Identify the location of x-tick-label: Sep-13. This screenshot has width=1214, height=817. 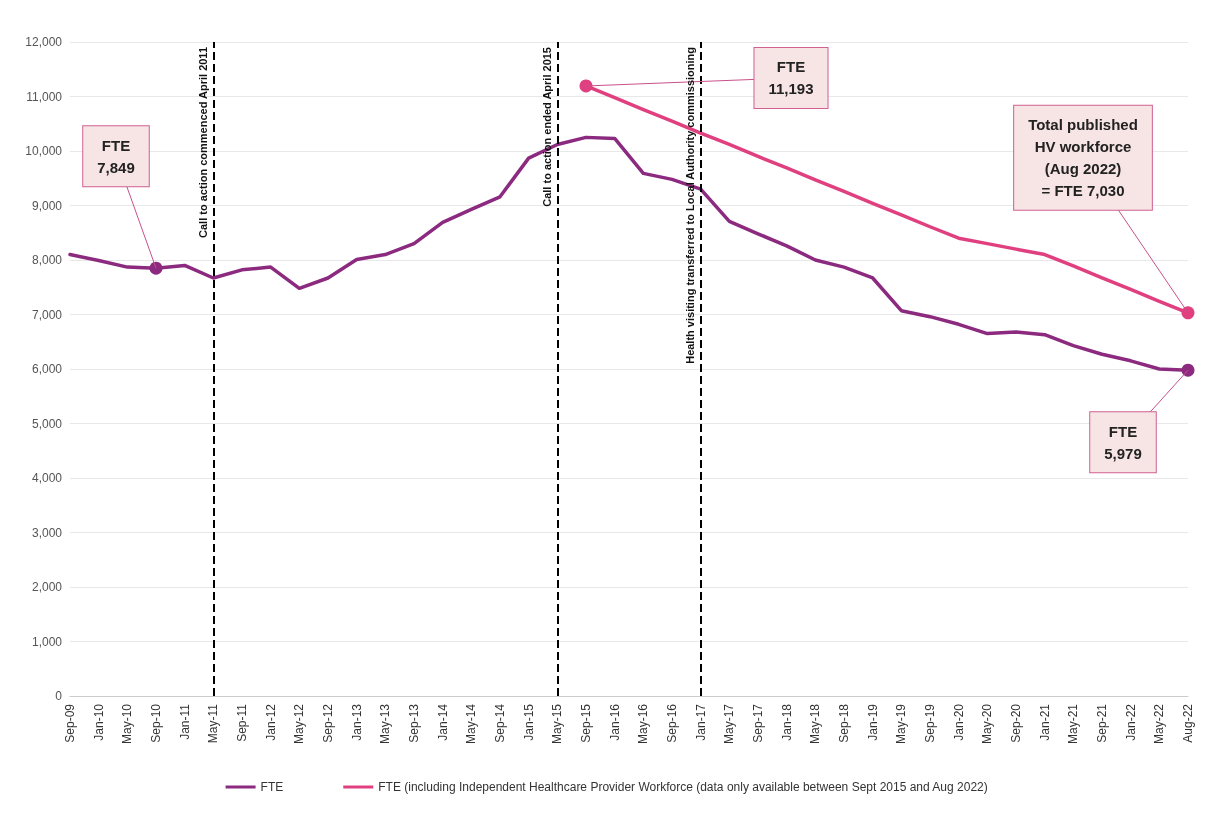
(414, 723).